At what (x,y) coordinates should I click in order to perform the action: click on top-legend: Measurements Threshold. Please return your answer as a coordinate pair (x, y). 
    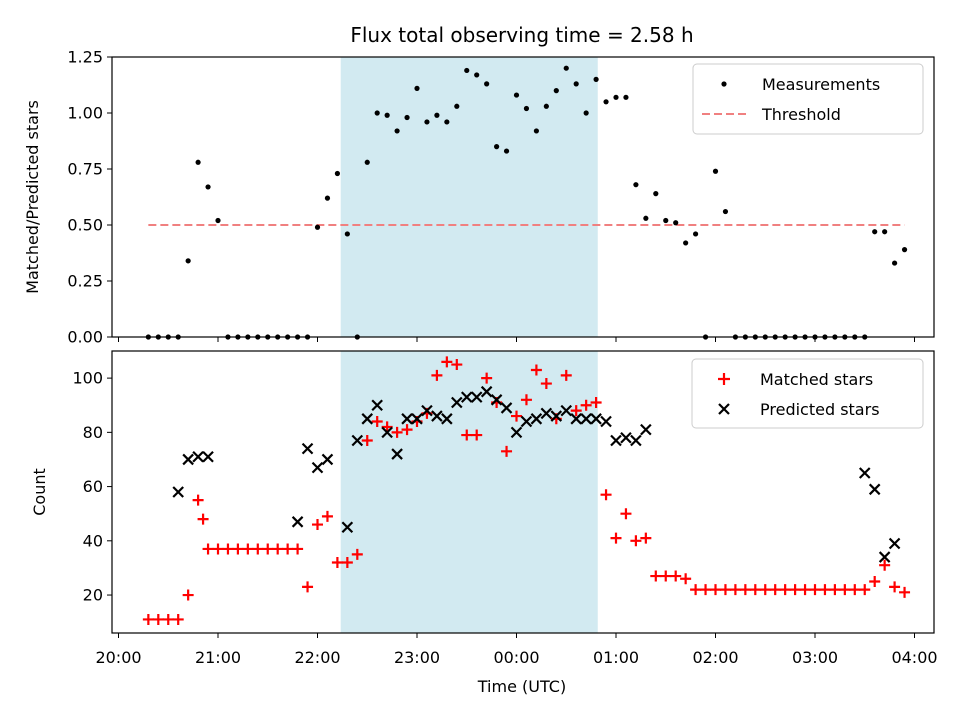
    Looking at the image, I should click on (808, 99).